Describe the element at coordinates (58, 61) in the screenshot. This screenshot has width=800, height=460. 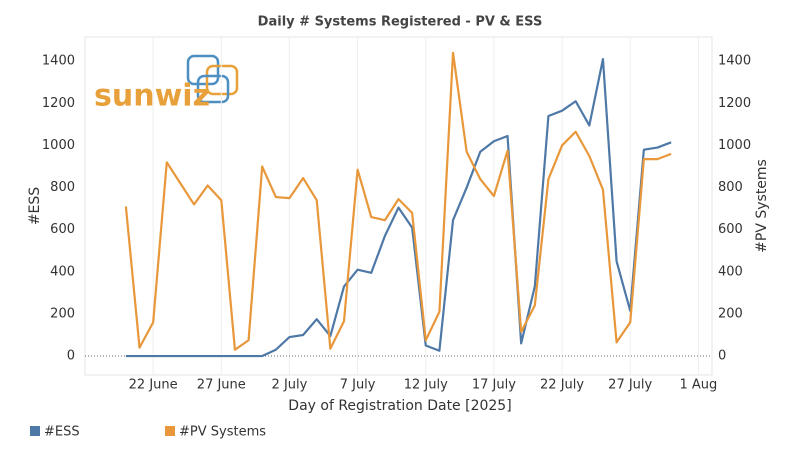
I see `y-tick-label: 1400` at that location.